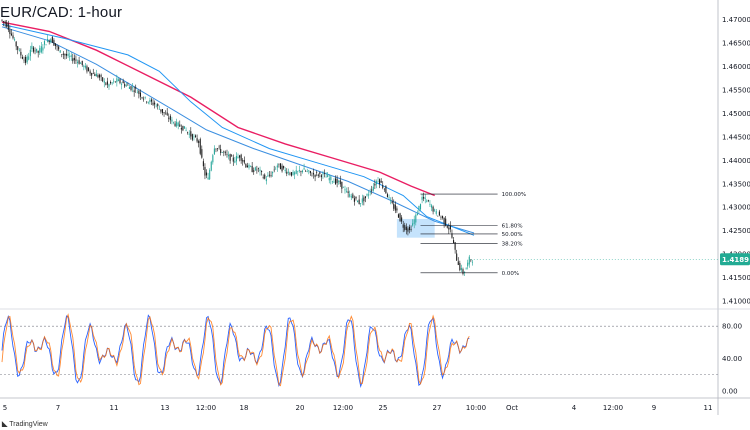 This screenshot has height=430, width=750. Describe the element at coordinates (736, 161) in the screenshot. I see `price-tick-label: 1.44000` at that location.